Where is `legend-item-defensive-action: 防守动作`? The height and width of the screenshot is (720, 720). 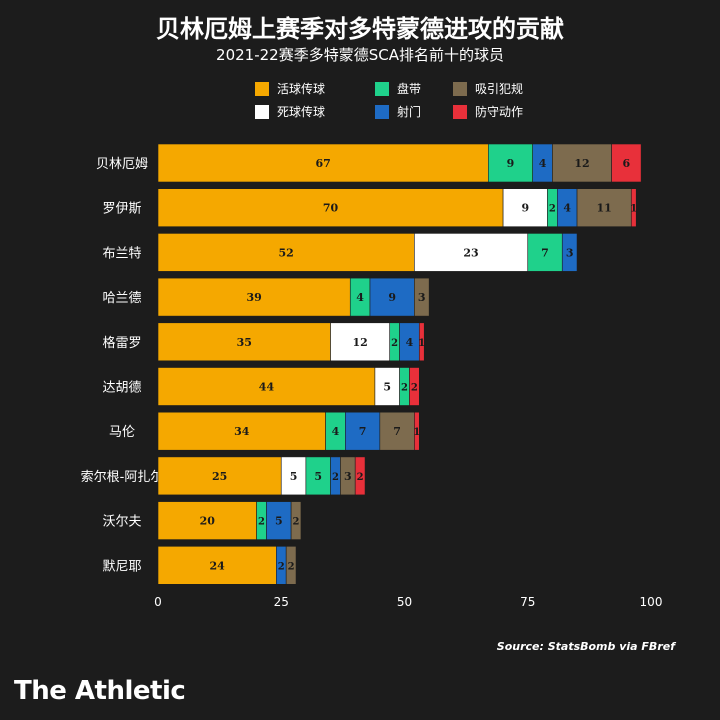 legend-item-defensive-action: 防守动作 is located at coordinates (508, 111).